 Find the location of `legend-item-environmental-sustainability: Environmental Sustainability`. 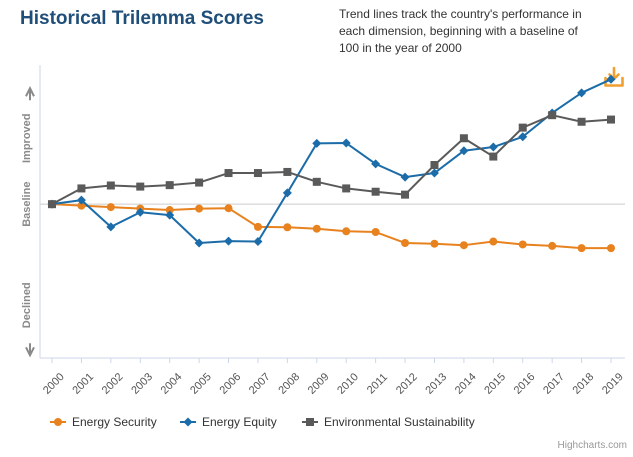

legend-item-environmental-sustainability: Environmental Sustainability is located at coordinates (388, 422).